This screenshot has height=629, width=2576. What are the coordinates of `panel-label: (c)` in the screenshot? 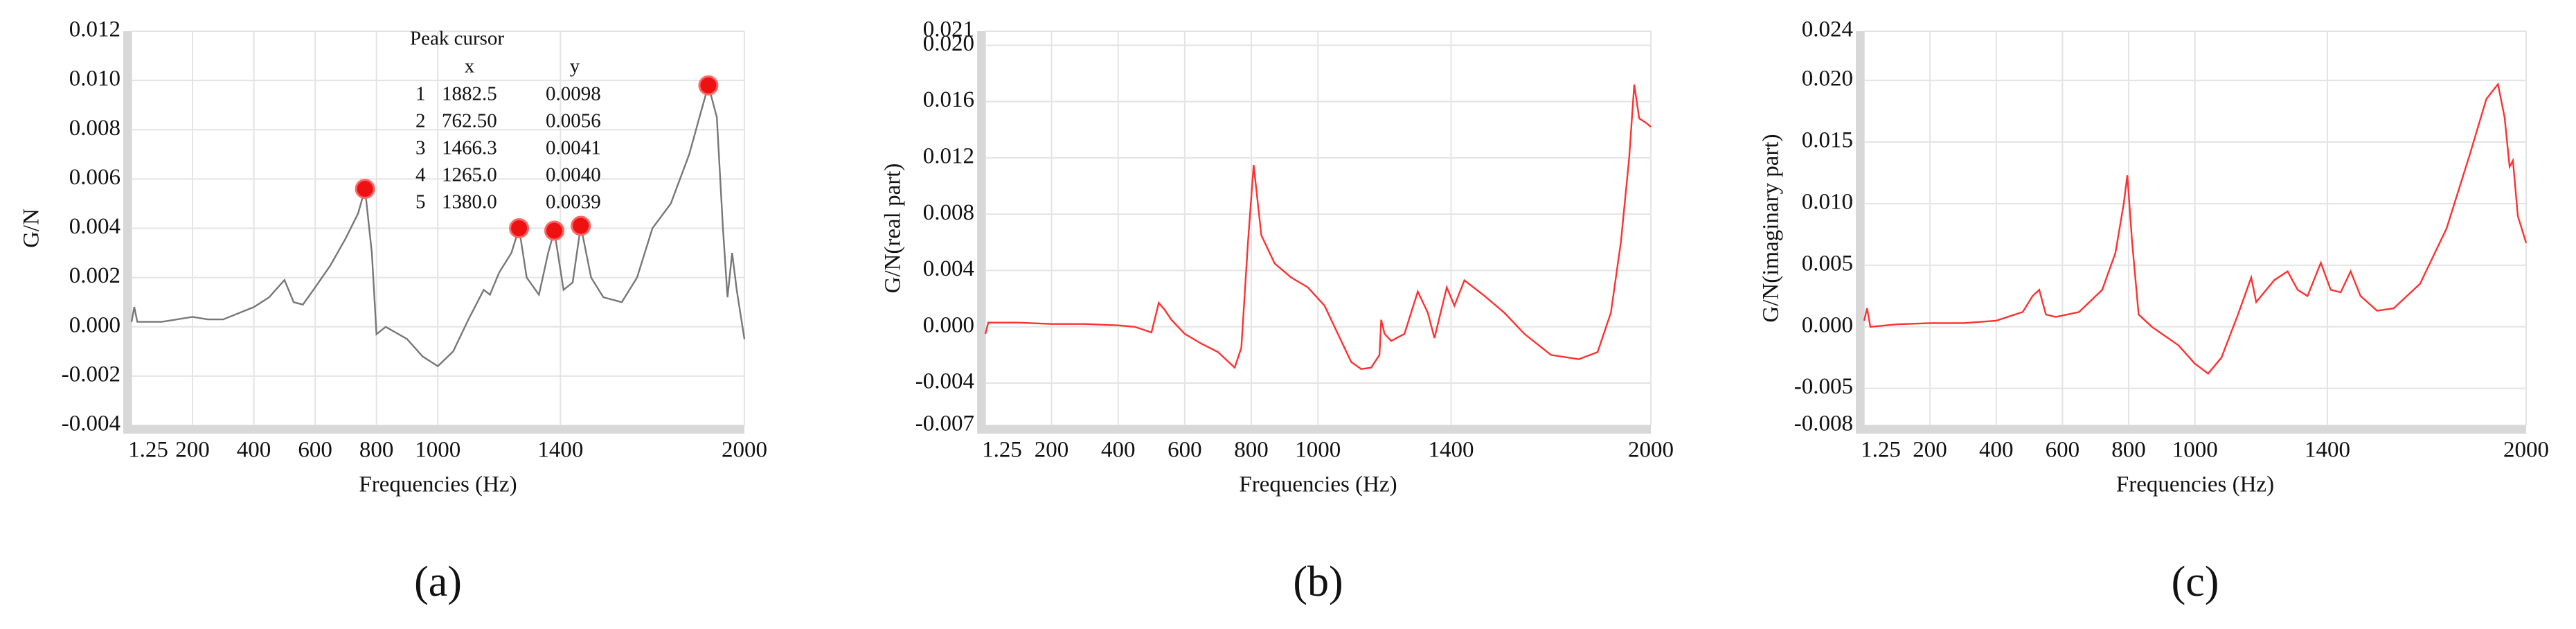 It's located at (2195, 581).